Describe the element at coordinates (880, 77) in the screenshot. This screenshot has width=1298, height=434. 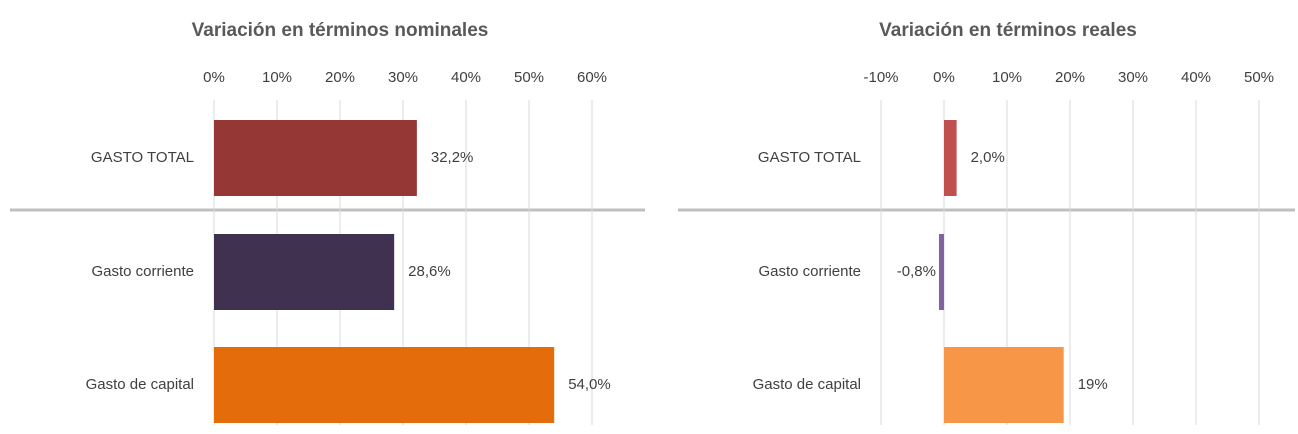
I see `x-tick-label: -10%` at that location.